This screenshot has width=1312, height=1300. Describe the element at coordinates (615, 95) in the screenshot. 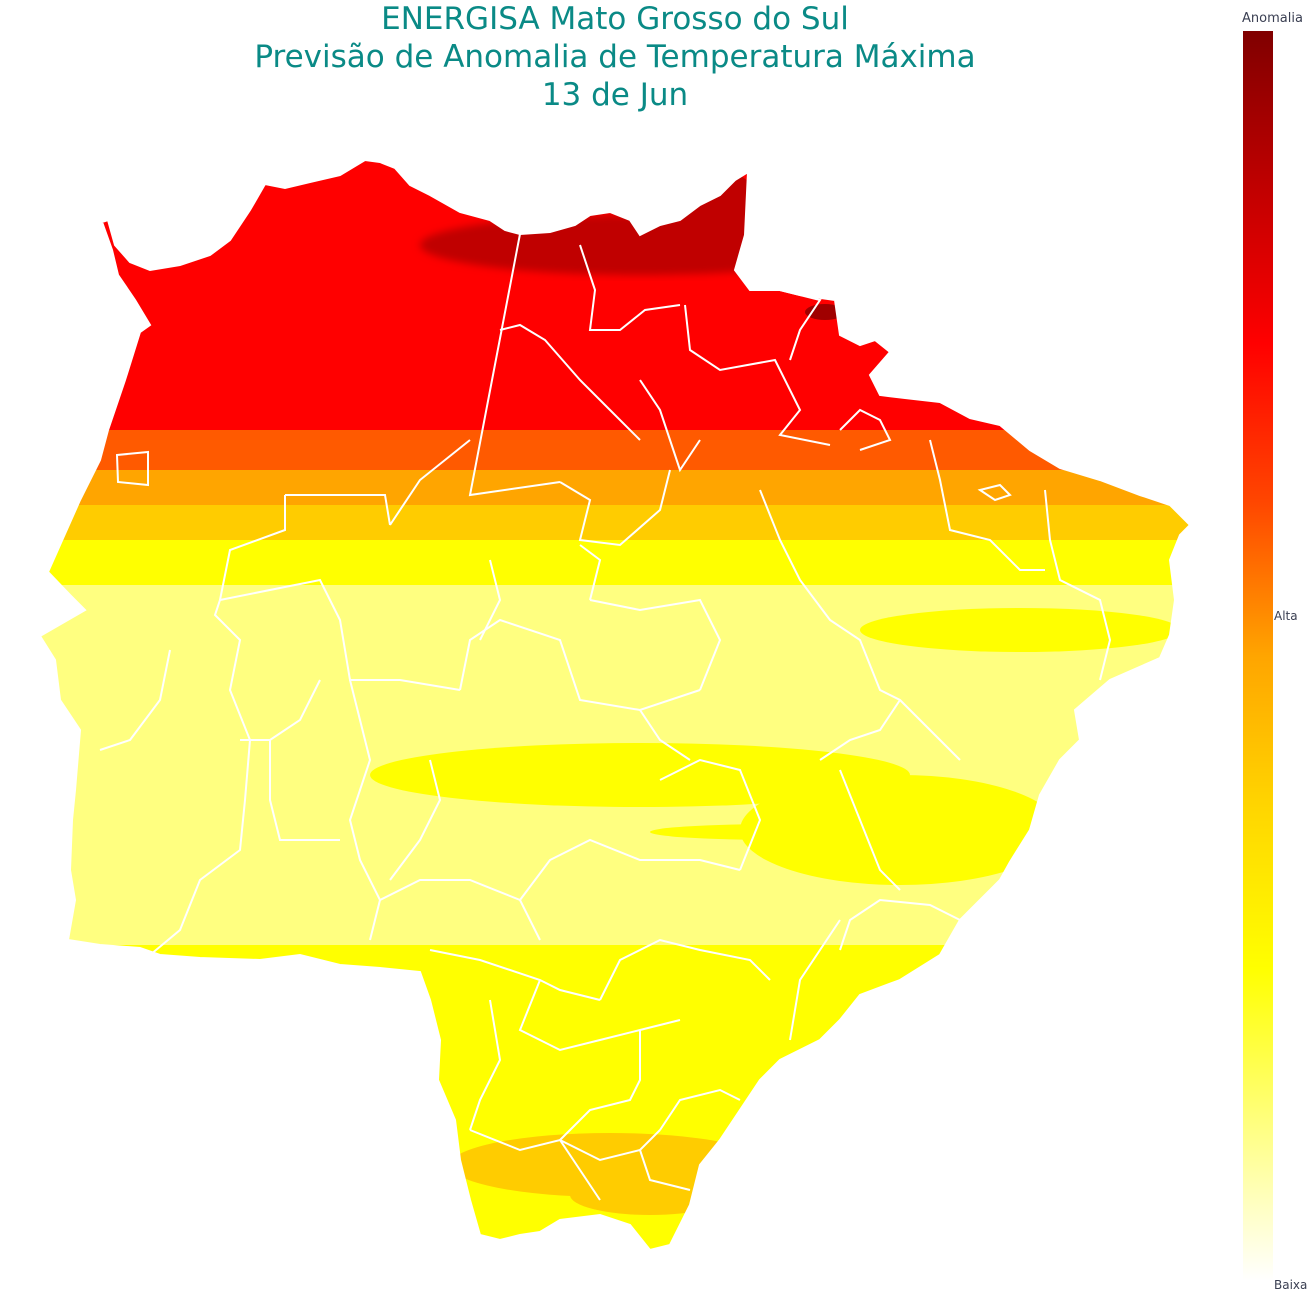

I see `title-line-3: 13 de Jun` at that location.